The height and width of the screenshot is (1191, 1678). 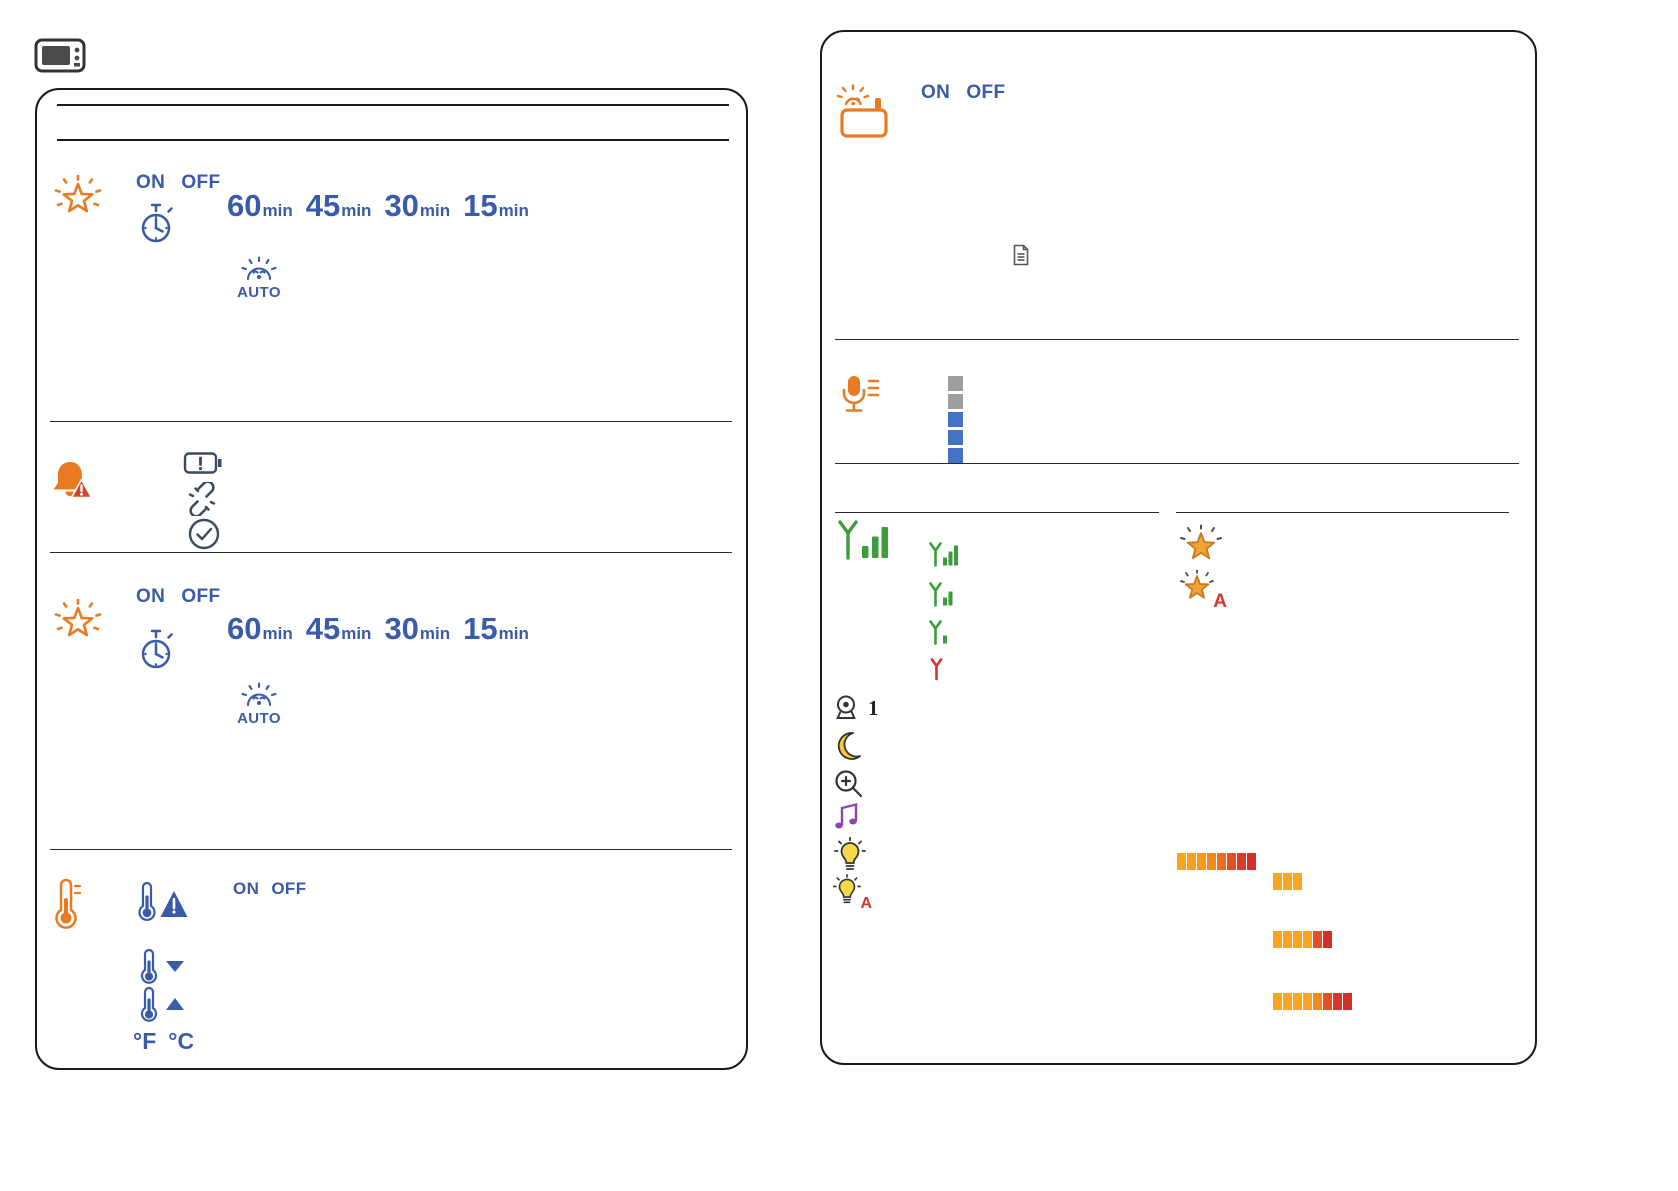 What do you see at coordinates (204, 534) in the screenshot?
I see `check-ok-icon` at bounding box center [204, 534].